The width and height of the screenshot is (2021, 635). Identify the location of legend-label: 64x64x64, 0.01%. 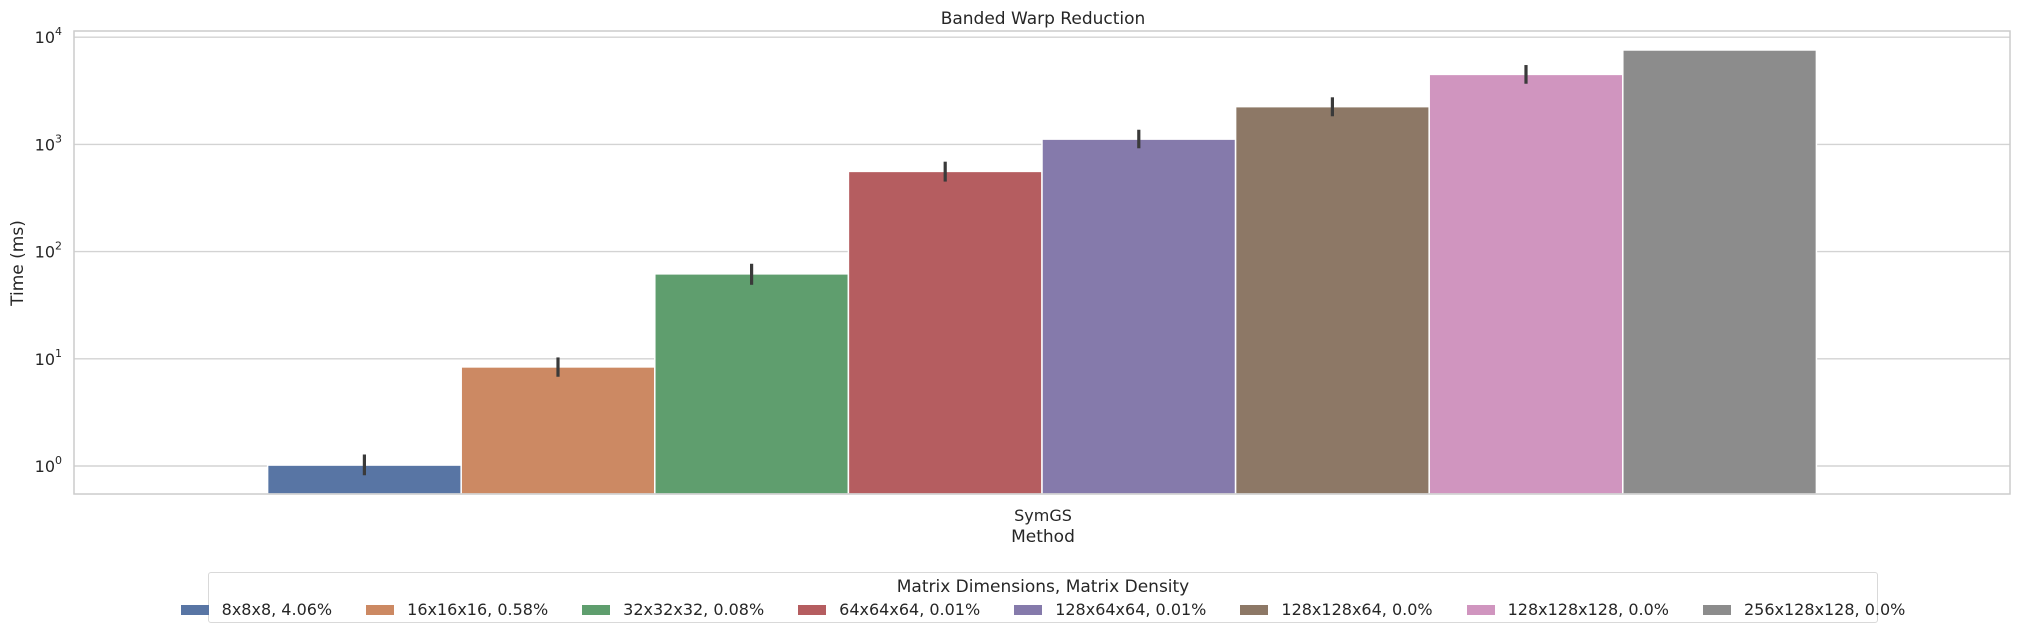
(910, 609).